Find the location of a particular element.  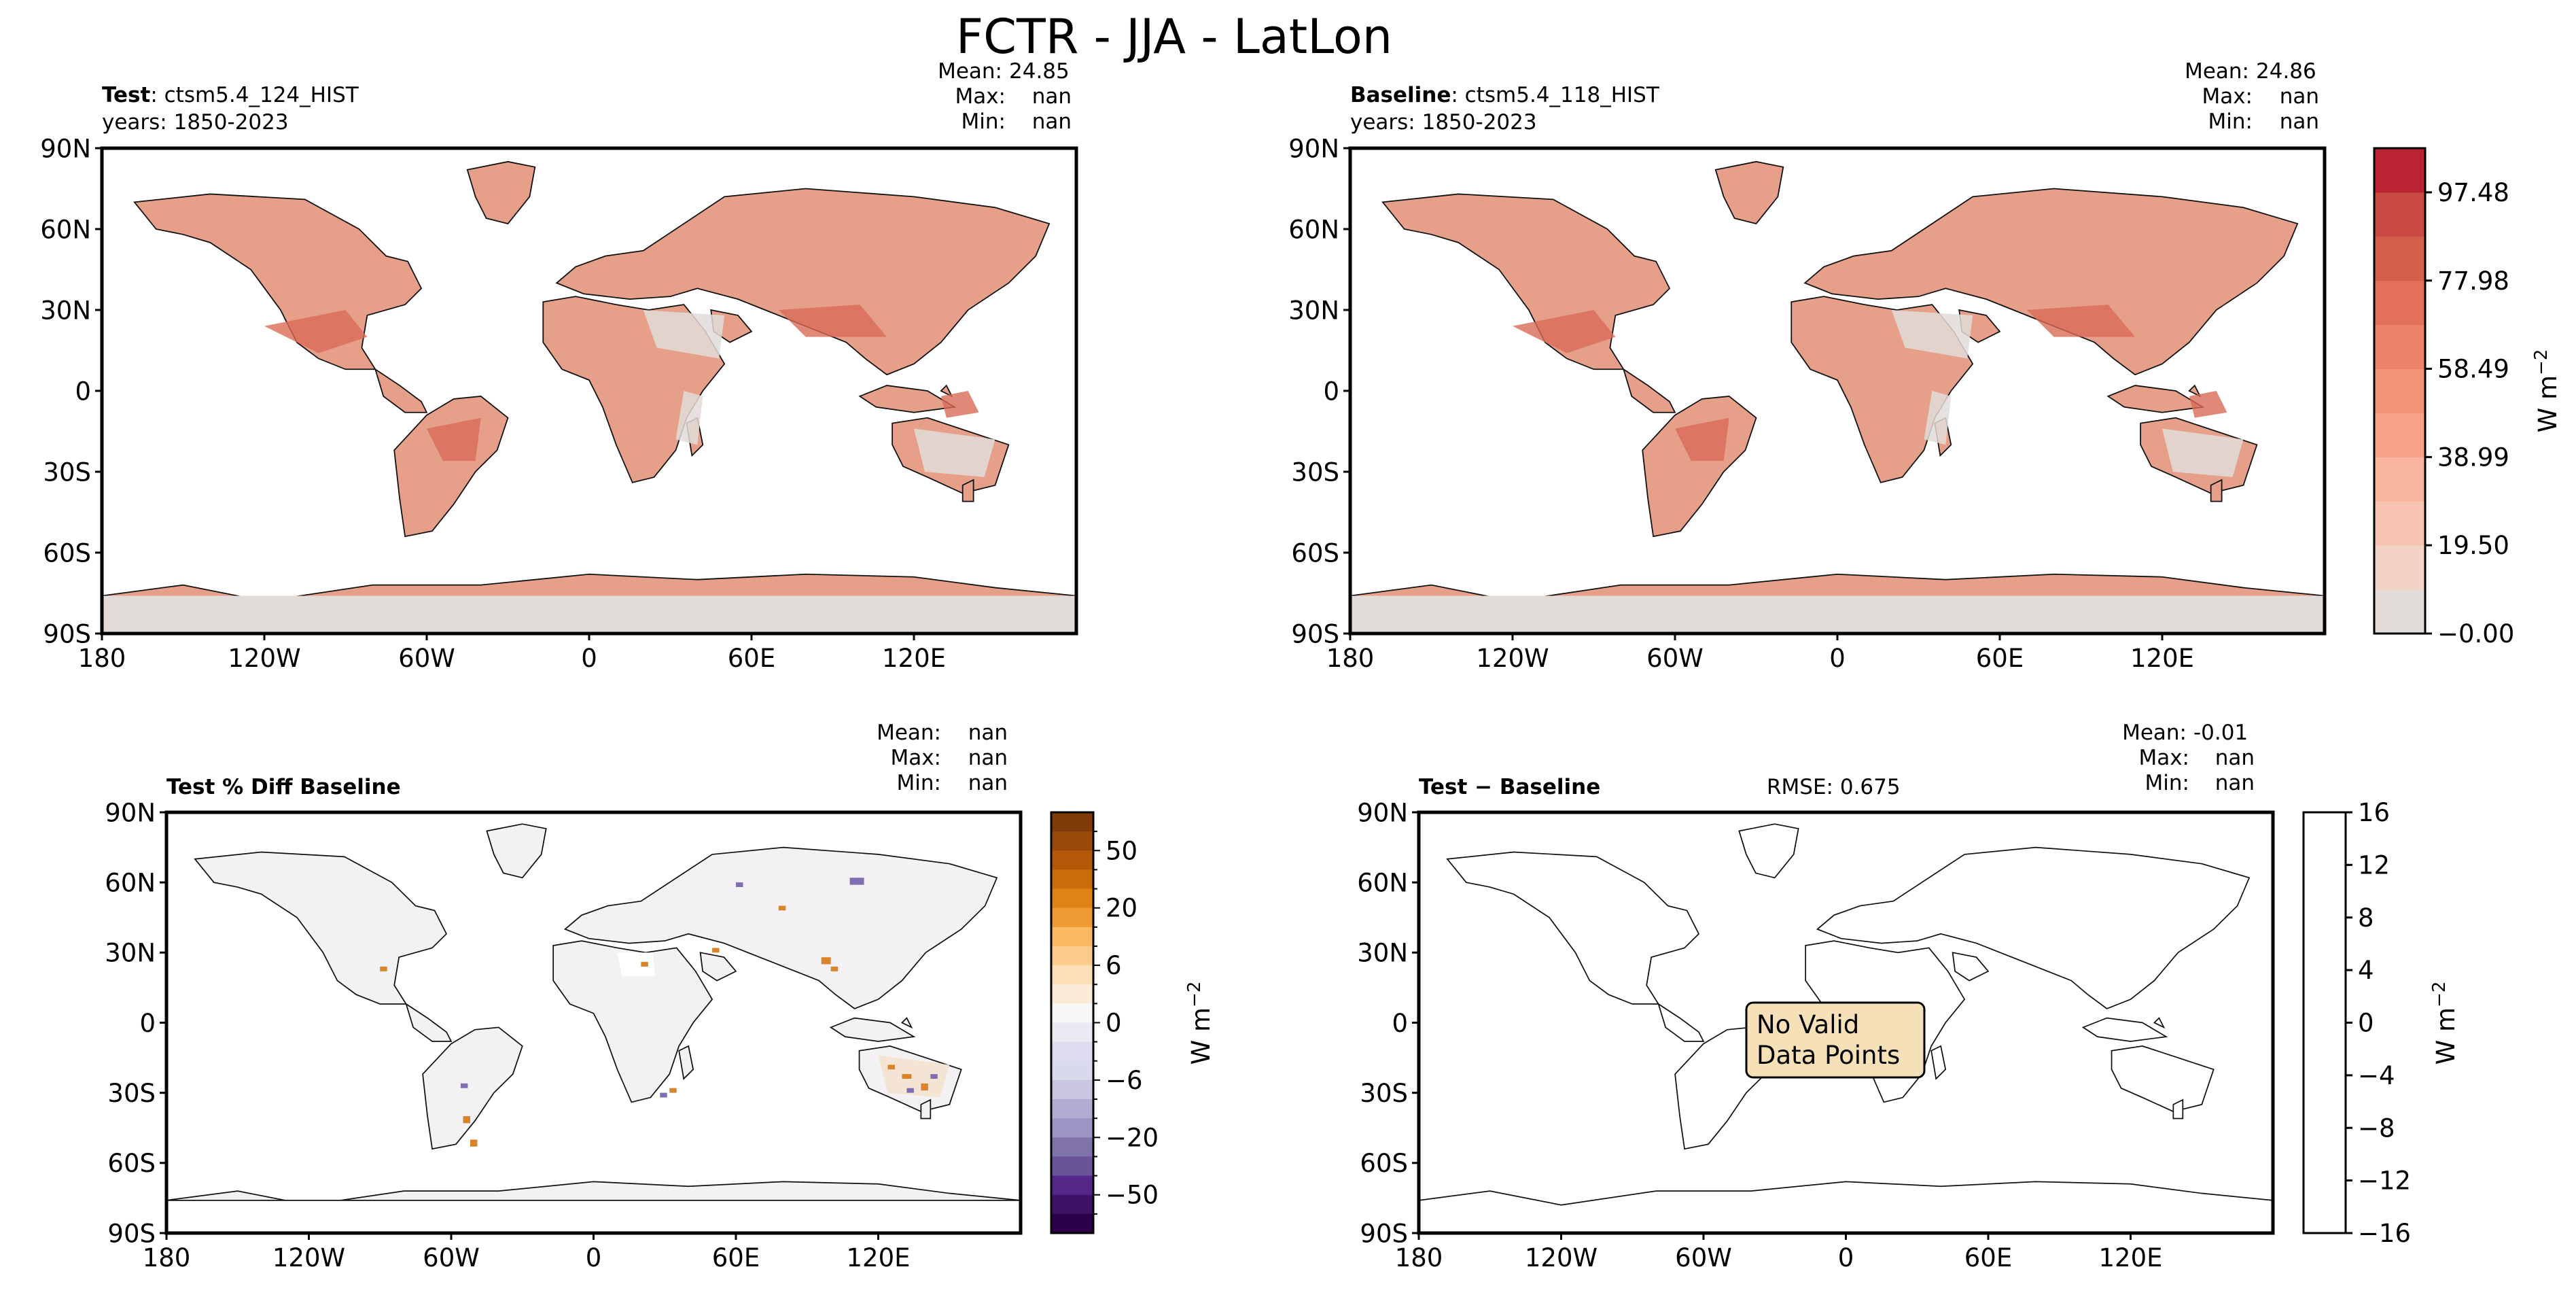

svg-text: Test: ctsm5.4_124_HIST is located at coordinates (230, 95).